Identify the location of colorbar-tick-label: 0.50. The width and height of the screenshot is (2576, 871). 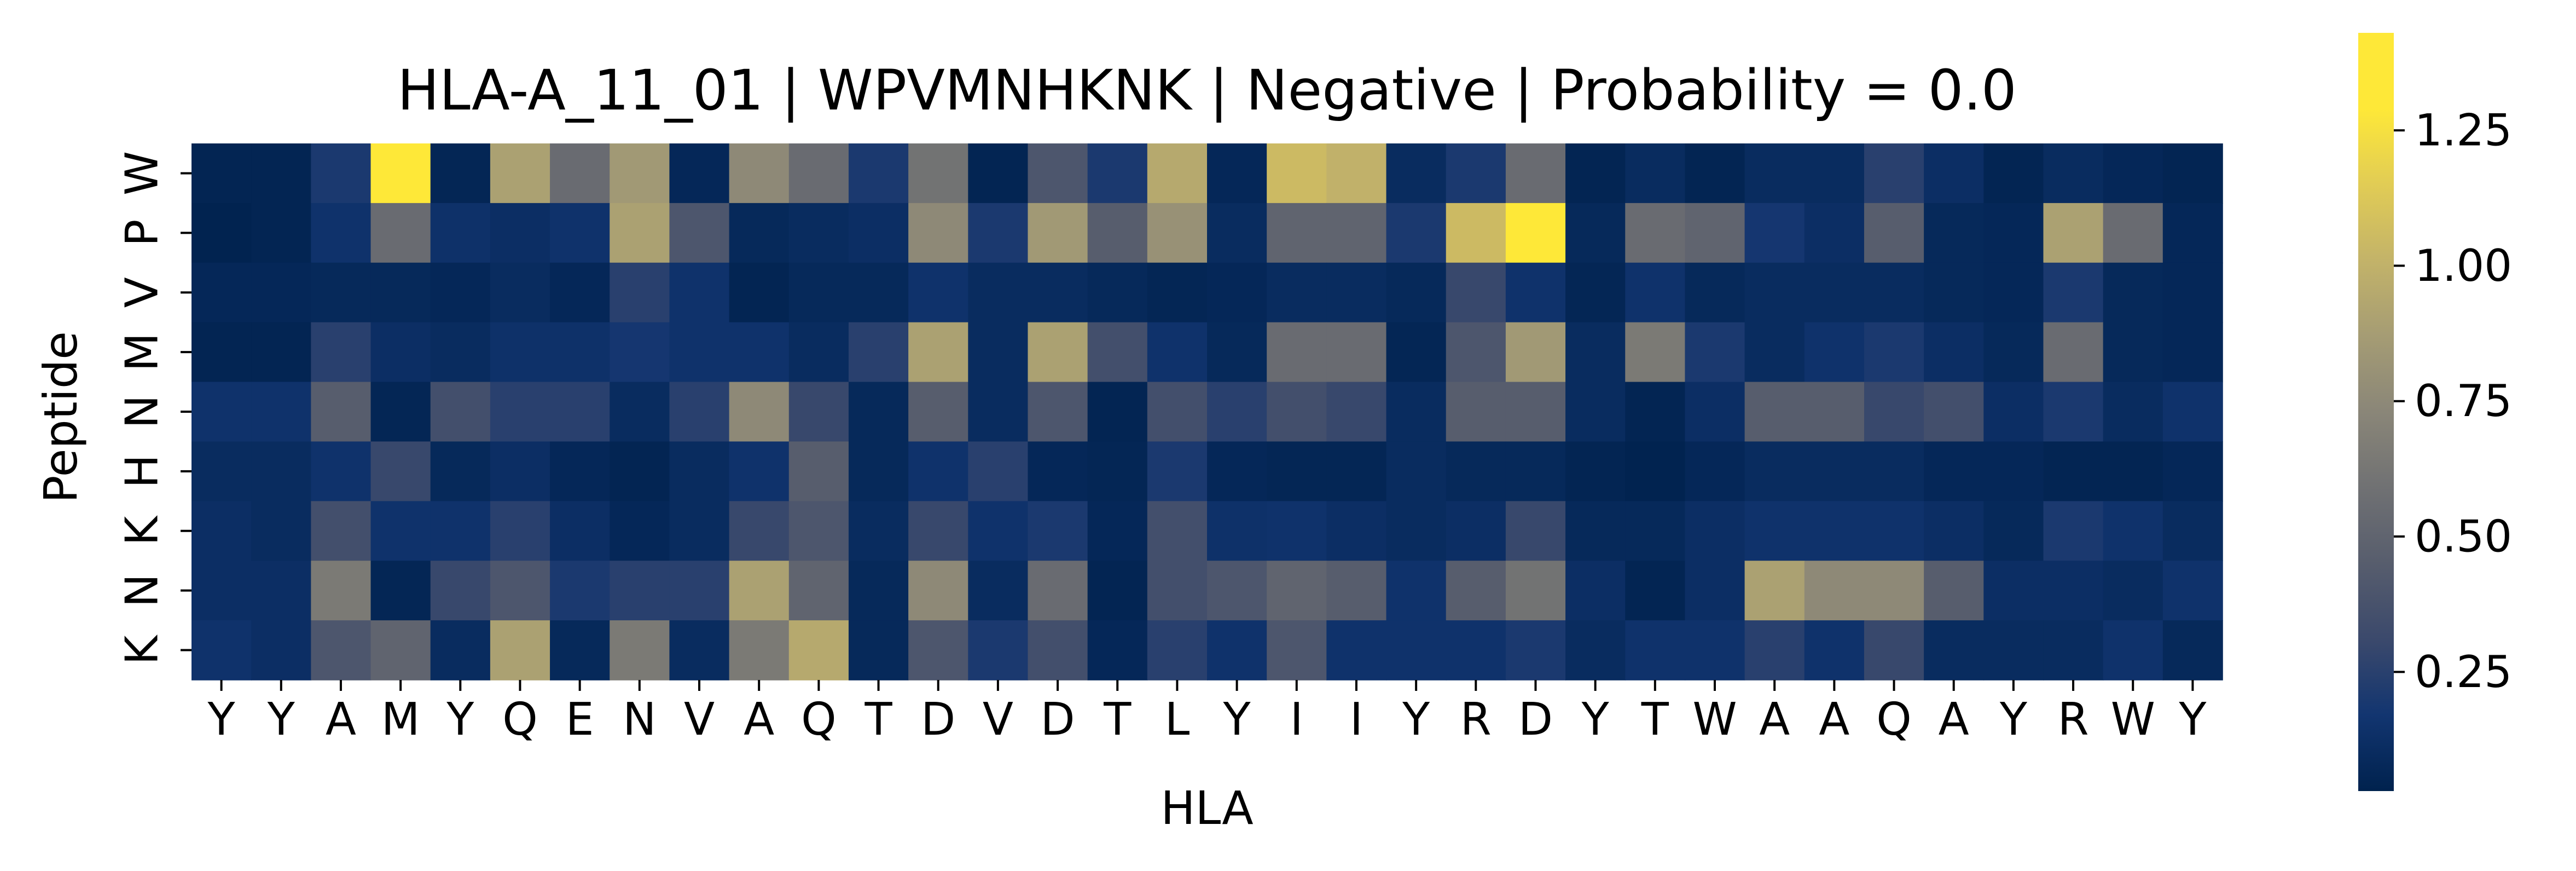
(2463, 536).